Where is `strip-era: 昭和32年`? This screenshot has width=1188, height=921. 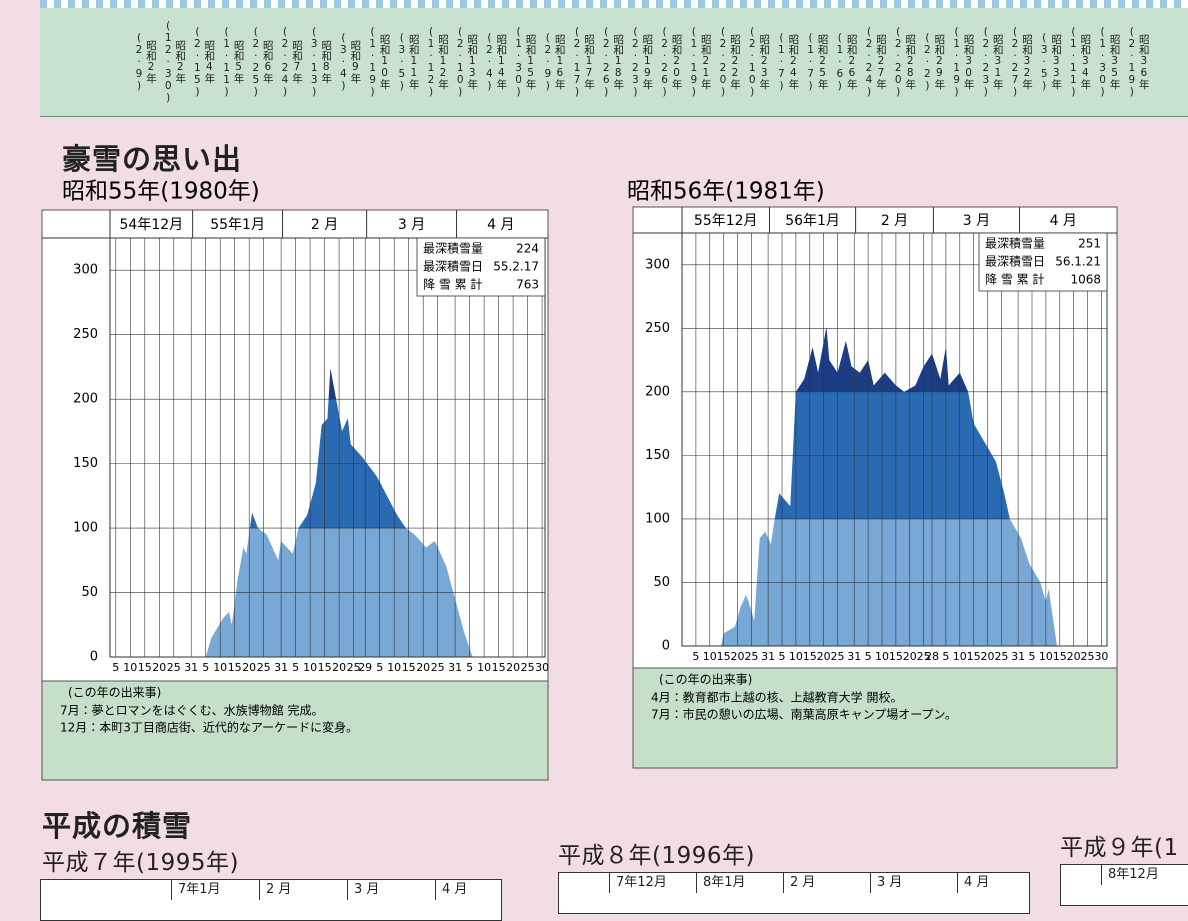
strip-era: 昭和32年 is located at coordinates (1027, 62).